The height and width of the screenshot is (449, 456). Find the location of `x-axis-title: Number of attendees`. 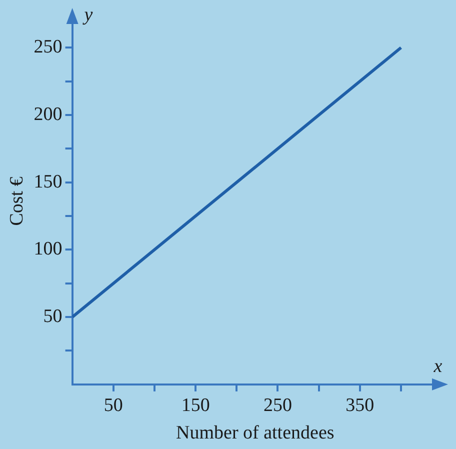

x-axis-title: Number of attendees is located at coordinates (255, 433).